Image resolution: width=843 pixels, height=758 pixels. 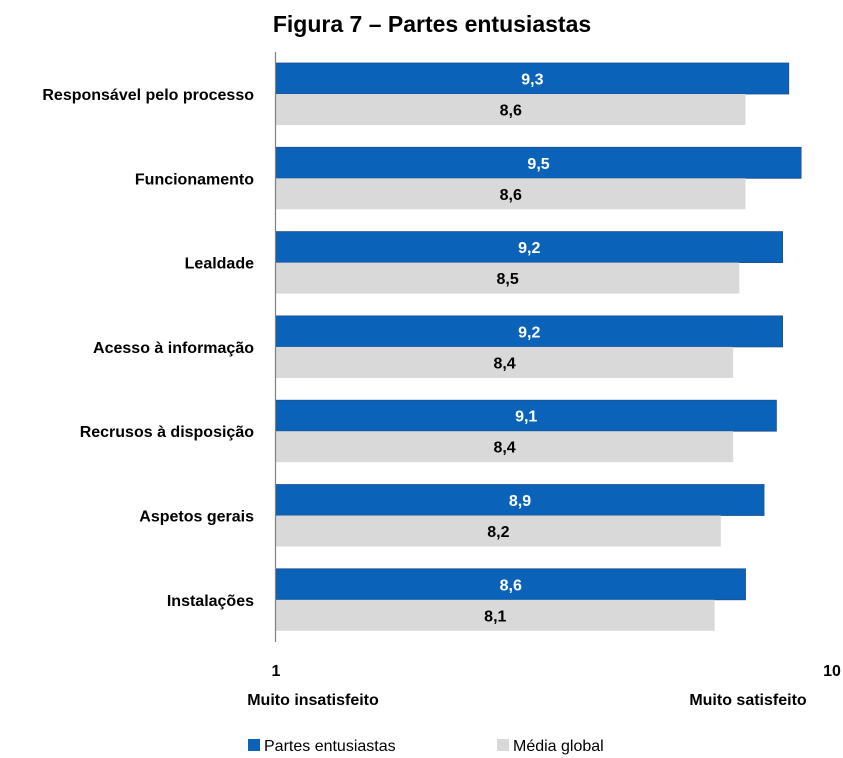 I want to click on bar-media-global-instalacoes, so click(x=495, y=615).